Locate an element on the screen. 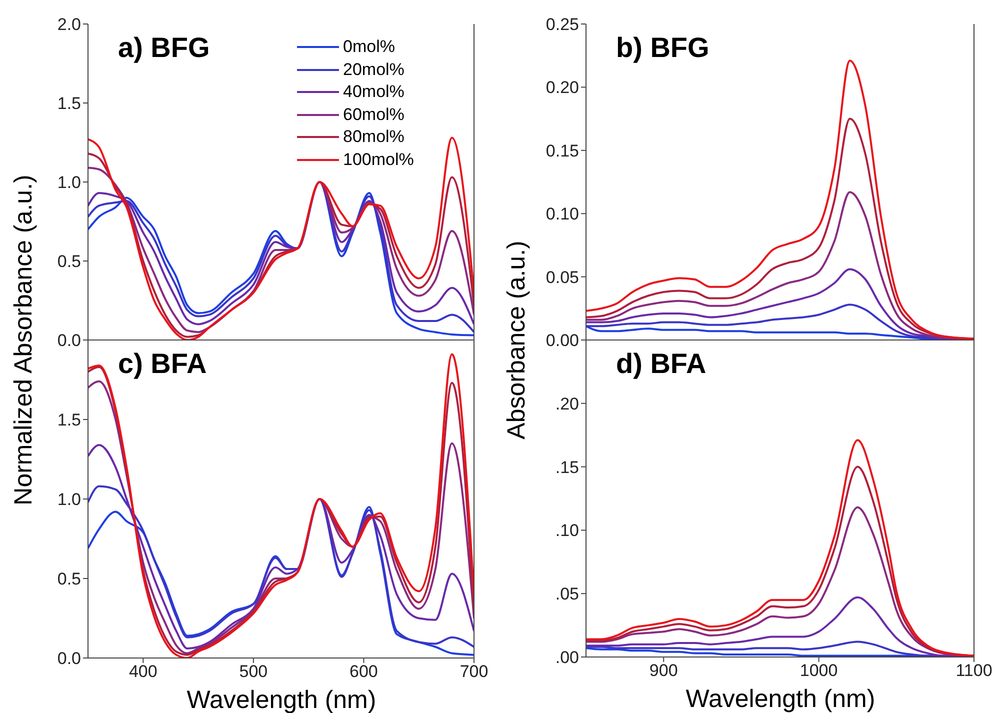 This screenshot has height=713, width=998. y-tick-label: .20 is located at coordinates (567, 404).